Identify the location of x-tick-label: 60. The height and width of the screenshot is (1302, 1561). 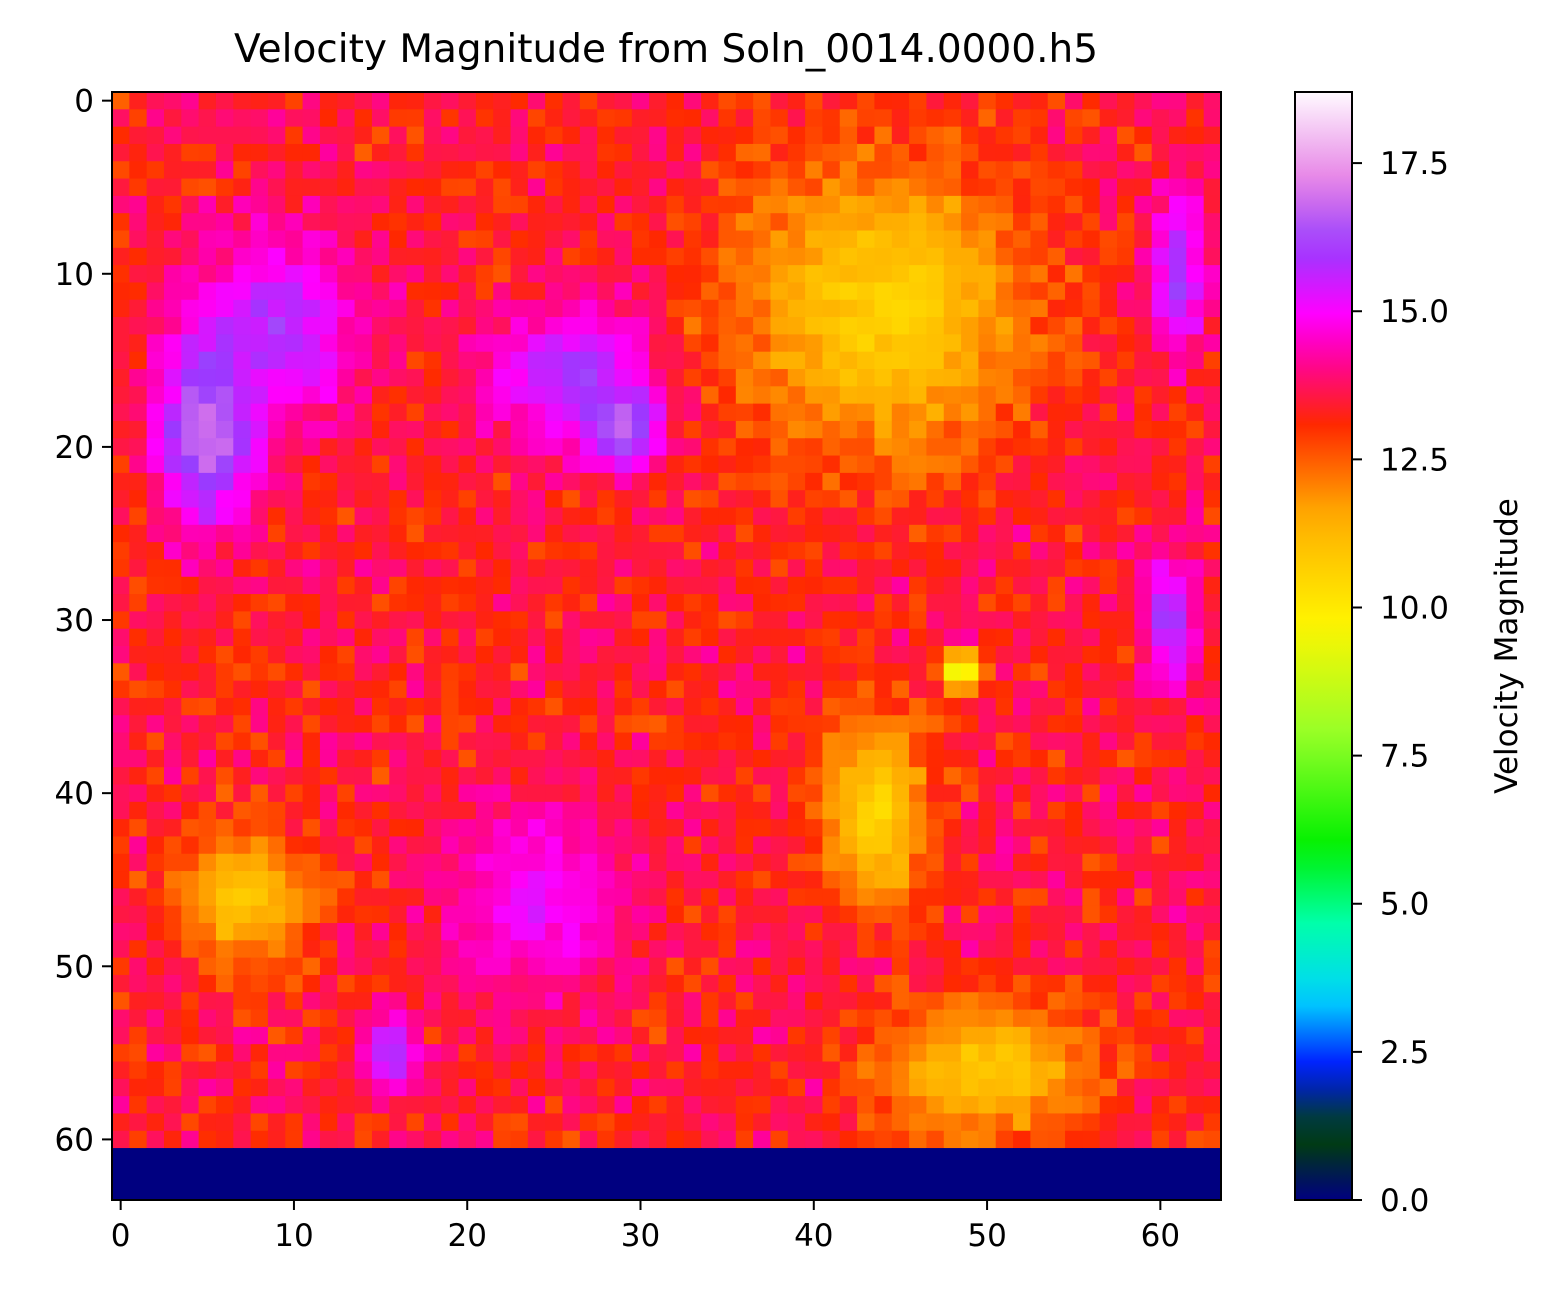
(1160, 1236).